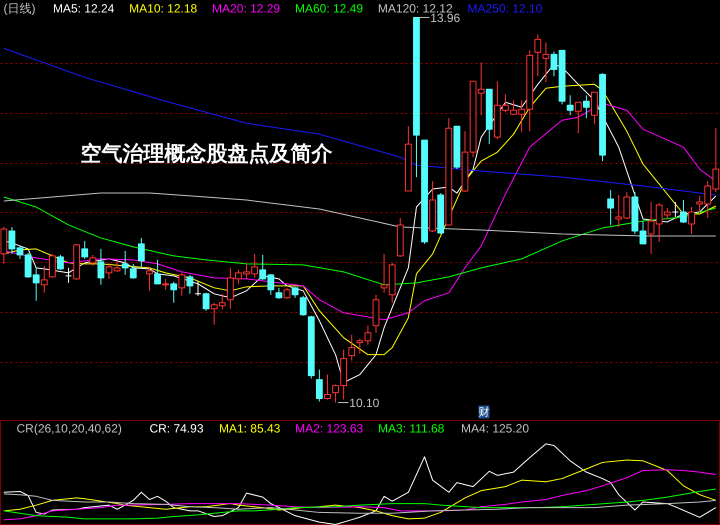 Image resolution: width=720 pixels, height=525 pixels. What do you see at coordinates (83, 9) in the screenshot?
I see `text: MA5: 12.24` at bounding box center [83, 9].